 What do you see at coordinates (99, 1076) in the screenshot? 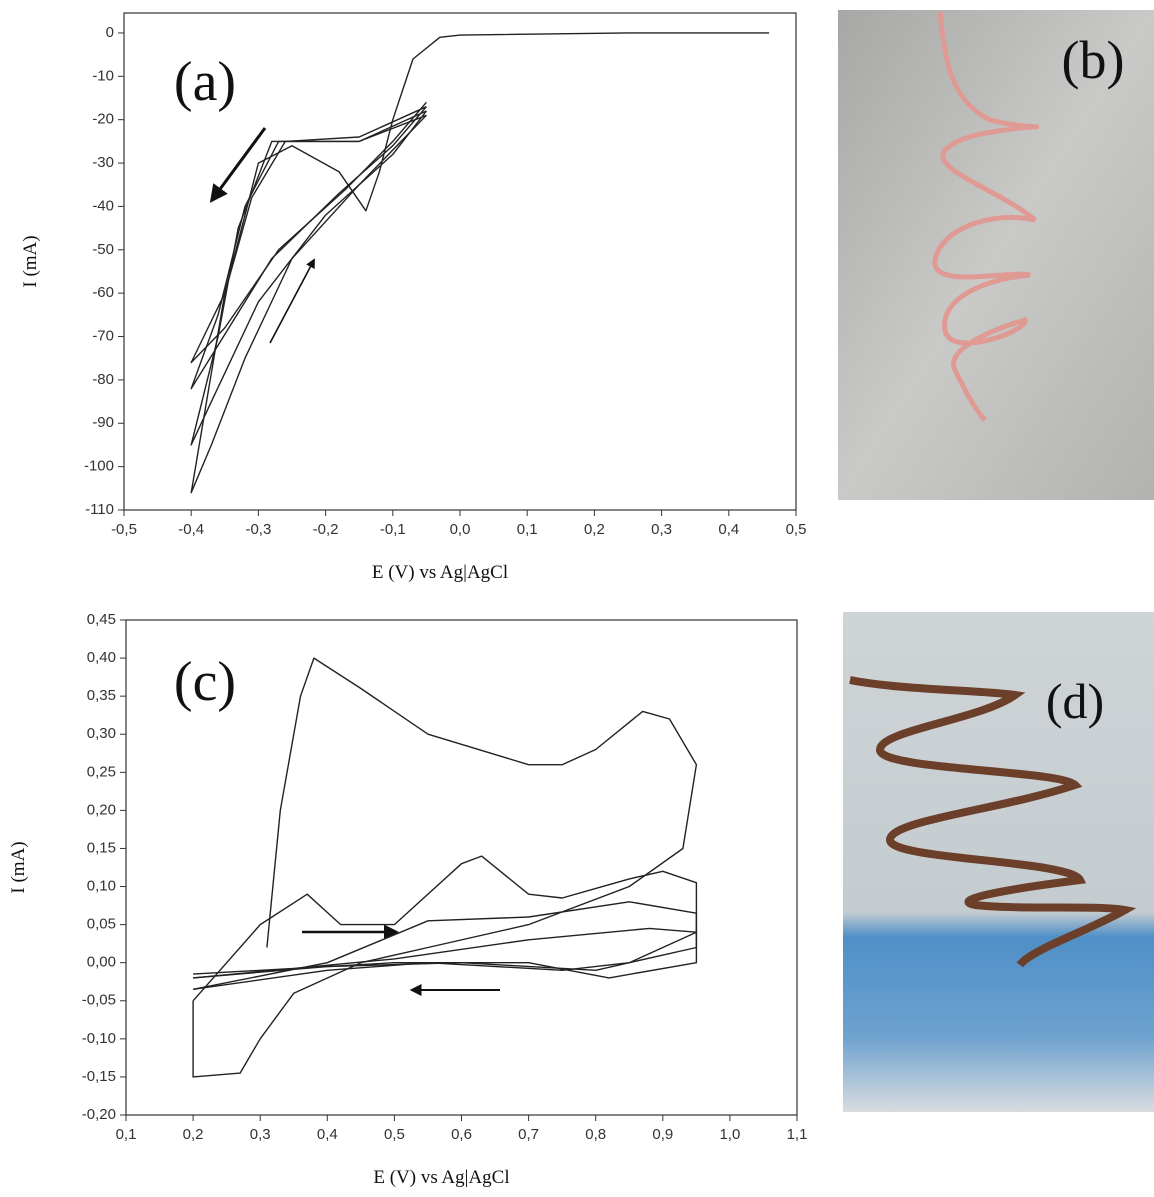
I see `y-tick-label: -0,15` at bounding box center [99, 1076].